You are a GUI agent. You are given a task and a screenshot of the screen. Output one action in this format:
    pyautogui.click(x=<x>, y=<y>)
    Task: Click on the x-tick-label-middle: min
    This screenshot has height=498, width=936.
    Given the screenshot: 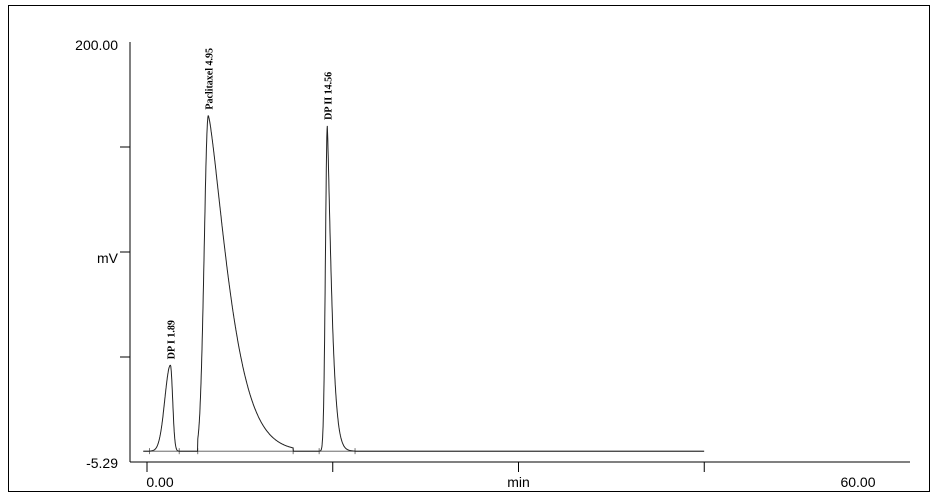 What is the action you would take?
    pyautogui.click(x=518, y=482)
    